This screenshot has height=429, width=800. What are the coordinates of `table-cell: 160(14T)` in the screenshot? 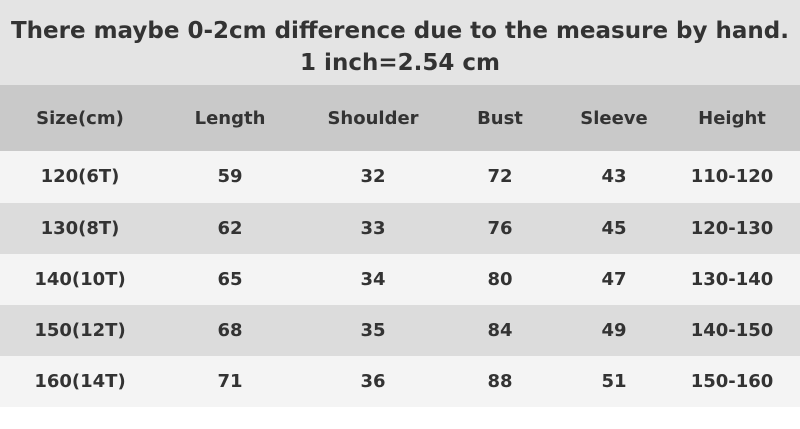 It's located at (80, 381).